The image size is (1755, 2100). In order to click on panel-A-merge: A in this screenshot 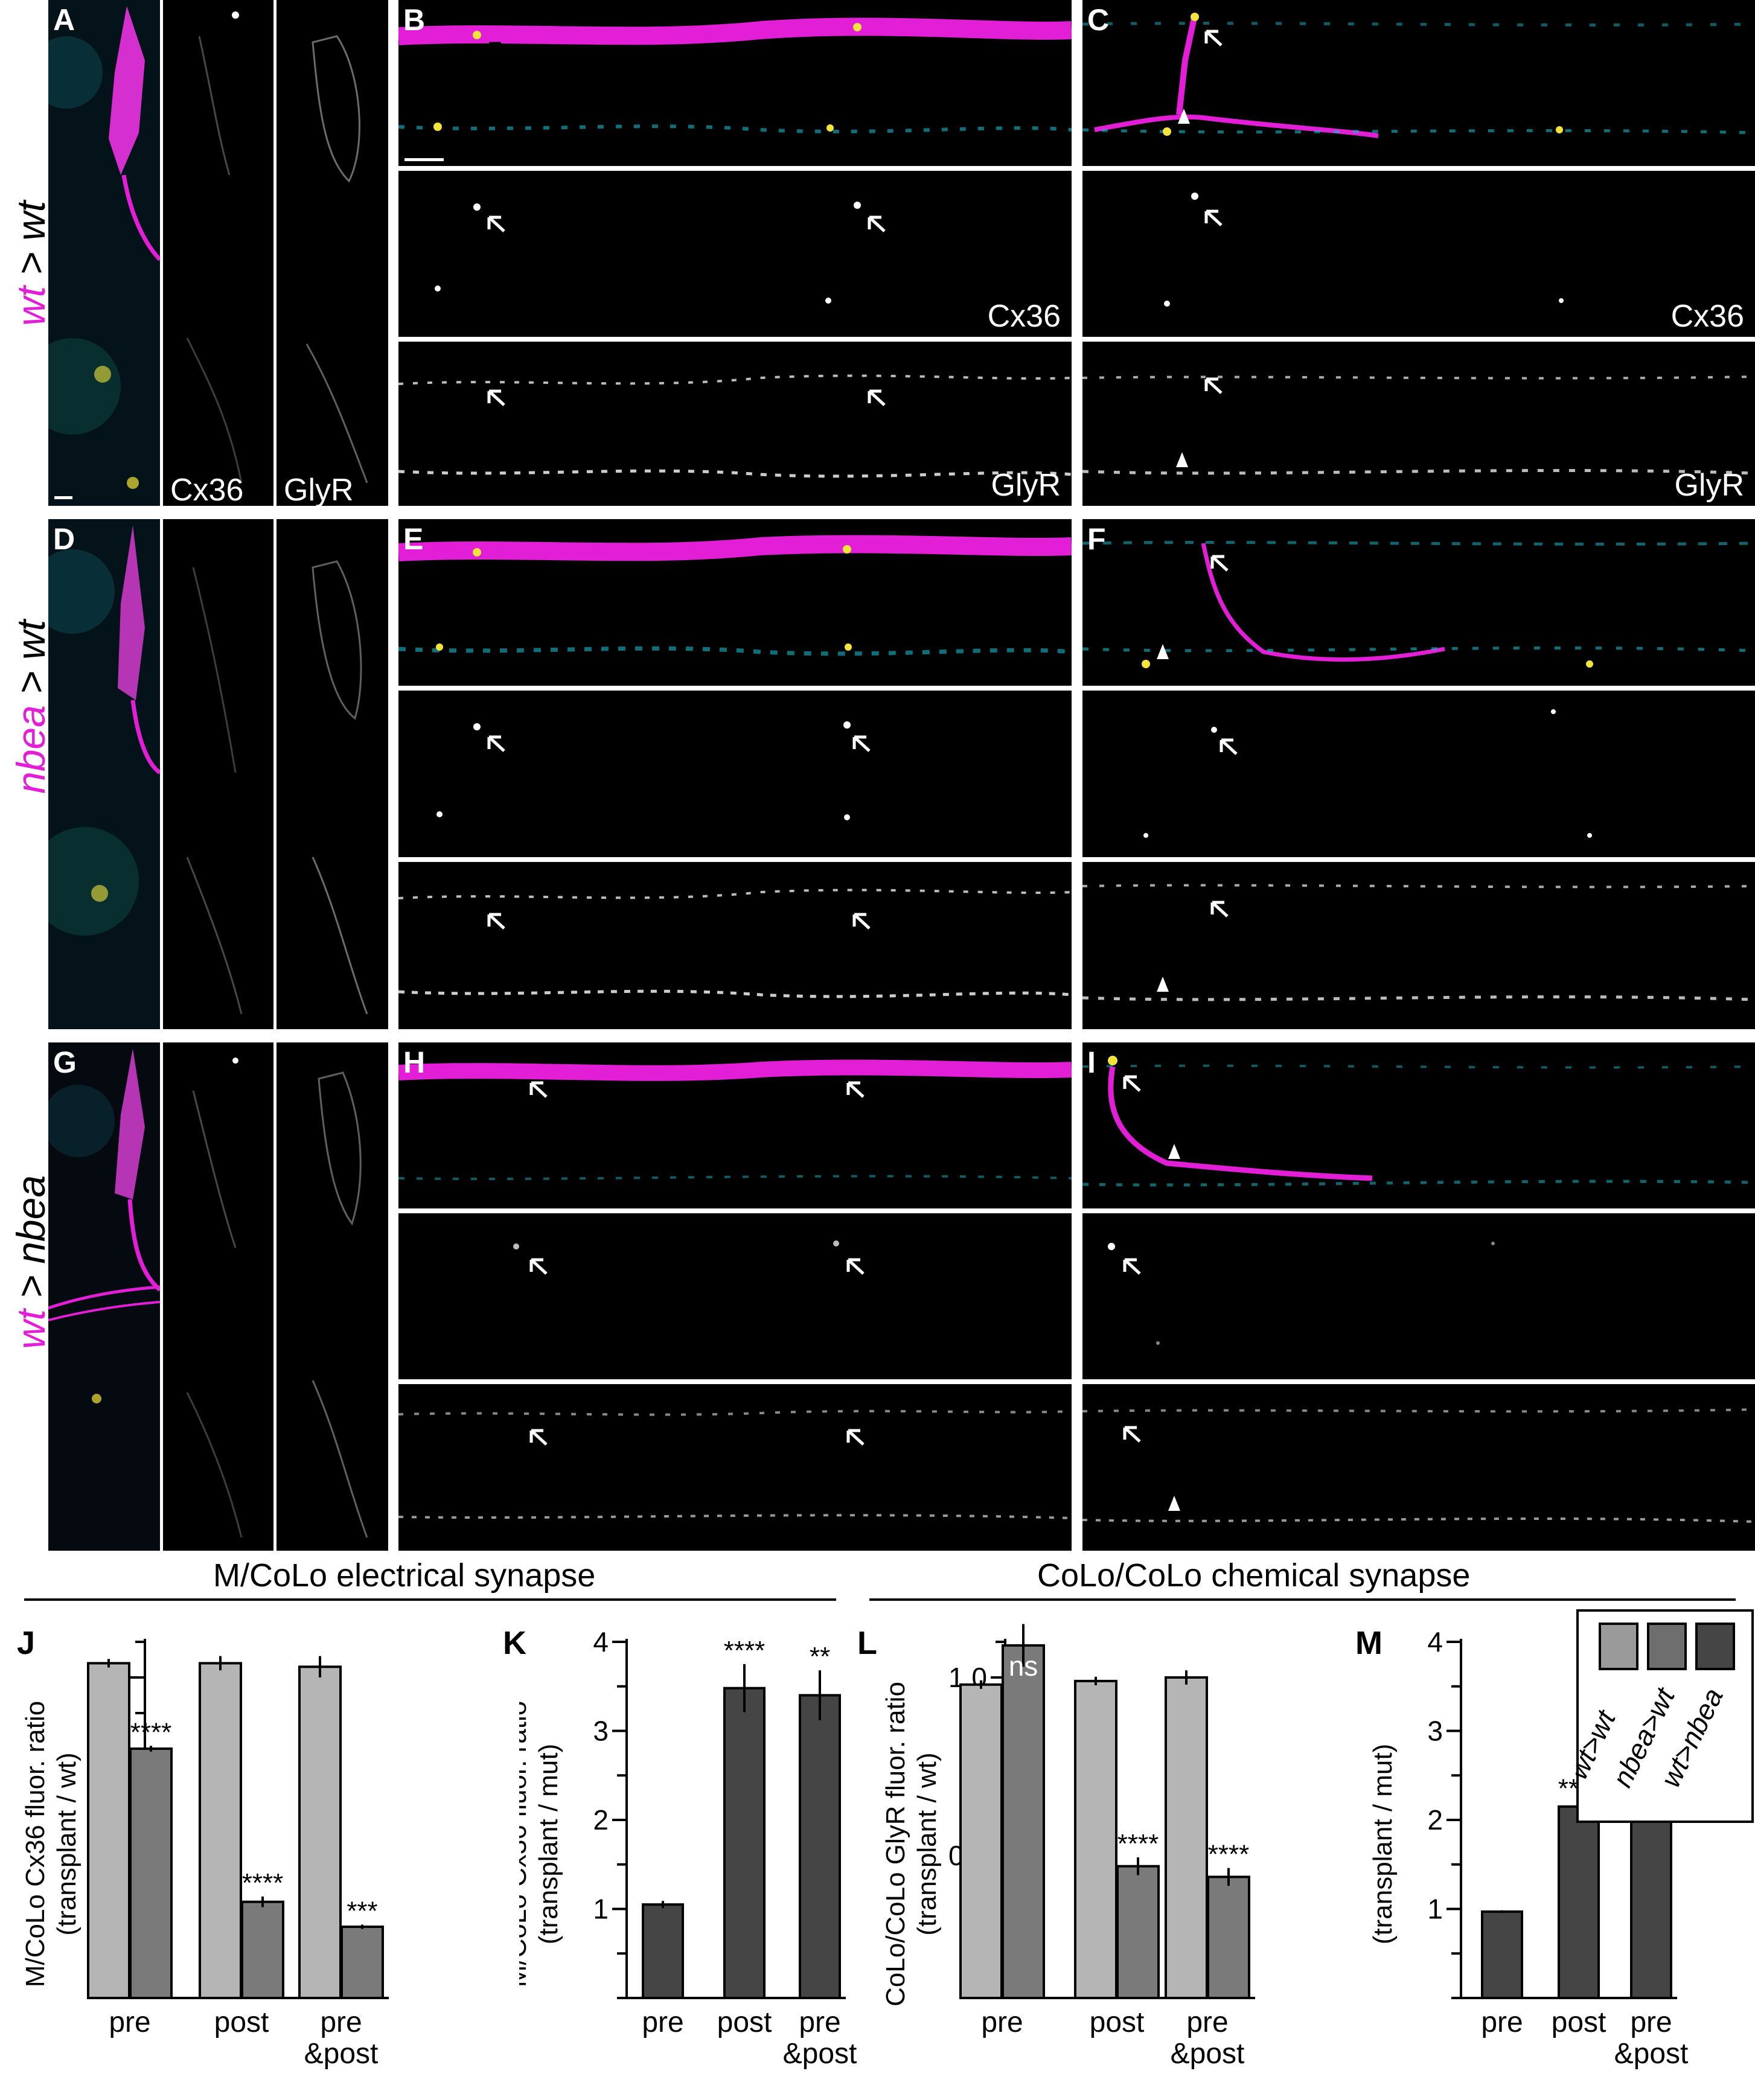, I will do `click(104, 253)`.